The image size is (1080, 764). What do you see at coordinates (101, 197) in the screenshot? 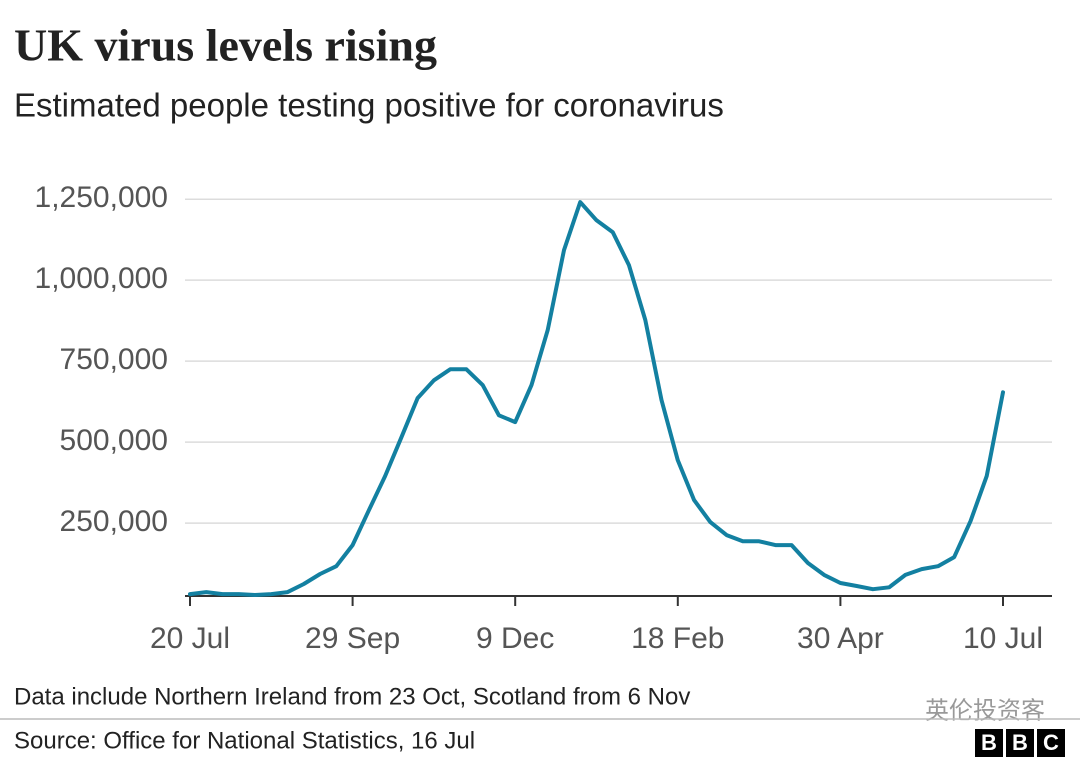
I see `y-tick-label: 1,250,000` at bounding box center [101, 197].